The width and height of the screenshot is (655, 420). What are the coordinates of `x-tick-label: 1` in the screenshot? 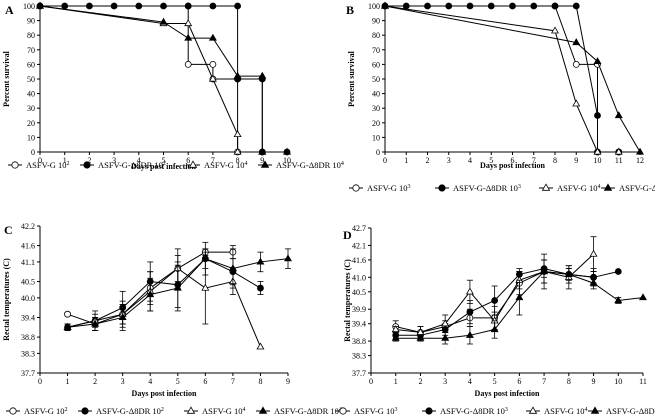 It's located at (68, 381).